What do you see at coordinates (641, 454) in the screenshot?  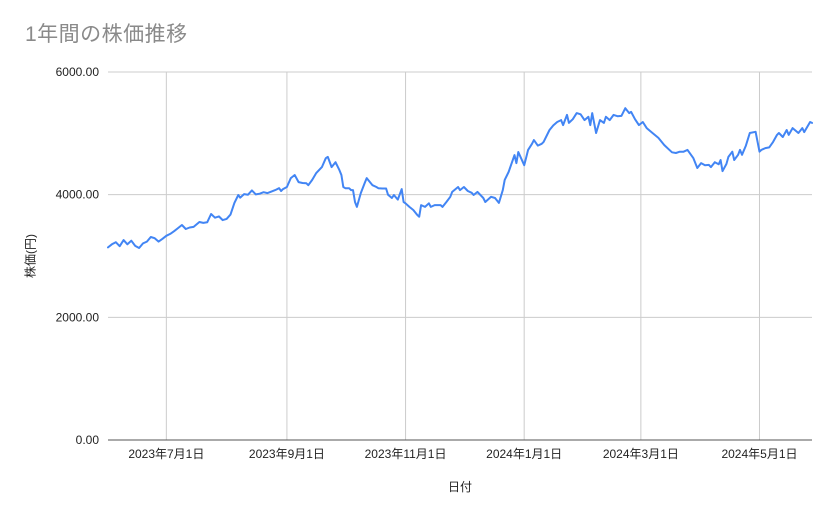 I see `x-tick-label: 2024年3月1日` at bounding box center [641, 454].